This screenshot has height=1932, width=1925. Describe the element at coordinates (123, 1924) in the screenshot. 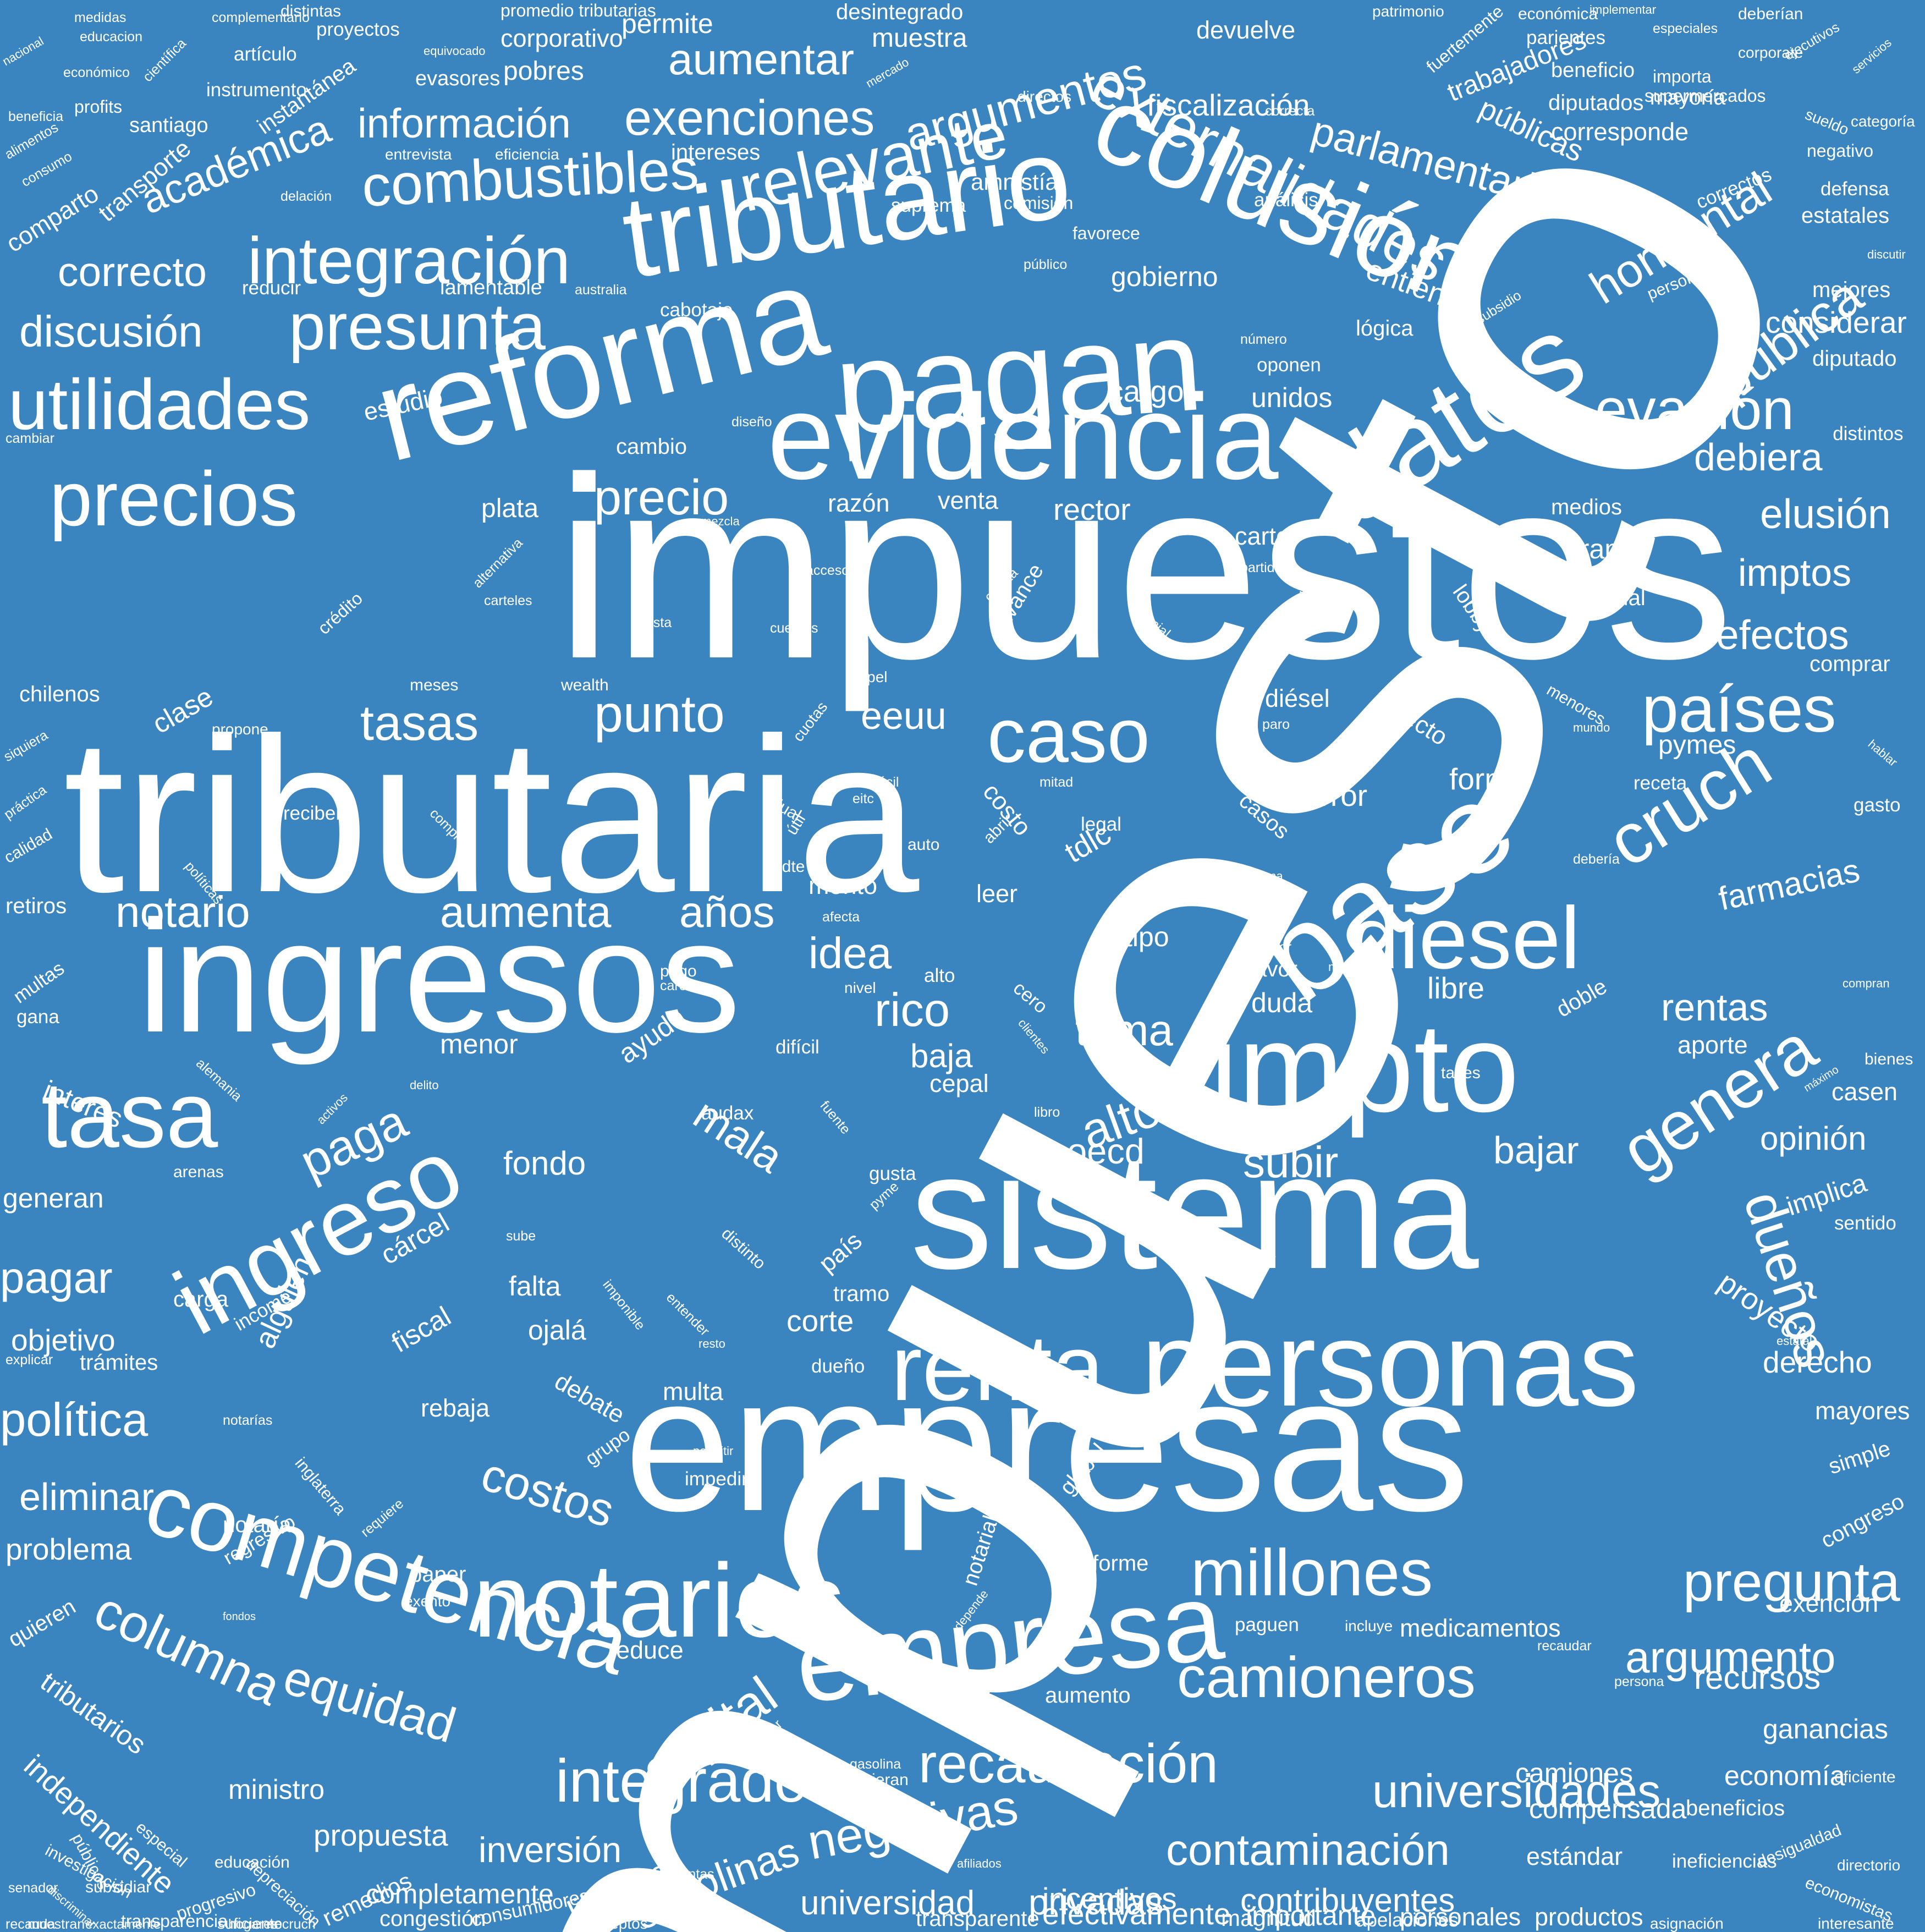

I see `cloud-word: exactamente` at that location.